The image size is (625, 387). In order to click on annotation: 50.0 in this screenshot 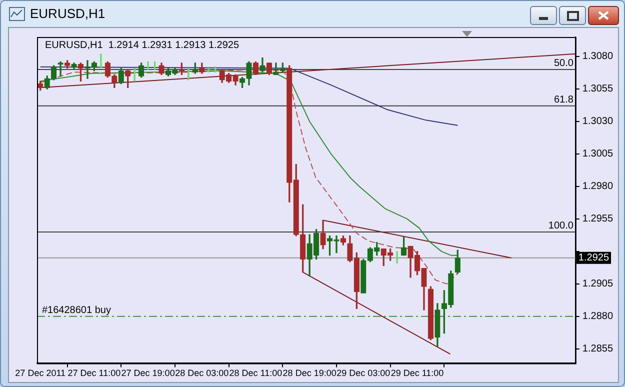, I will do `click(564, 64)`.